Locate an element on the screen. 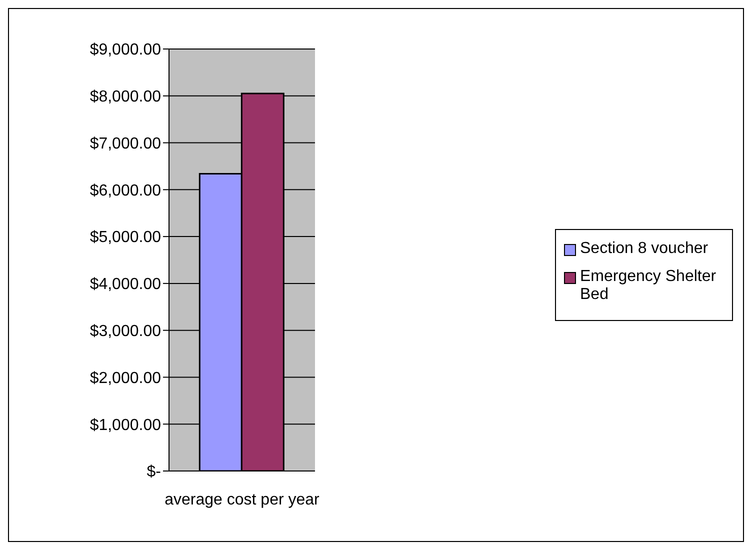 This screenshot has width=752, height=550. y-tick-label: $9,000.00 is located at coordinates (126, 50).